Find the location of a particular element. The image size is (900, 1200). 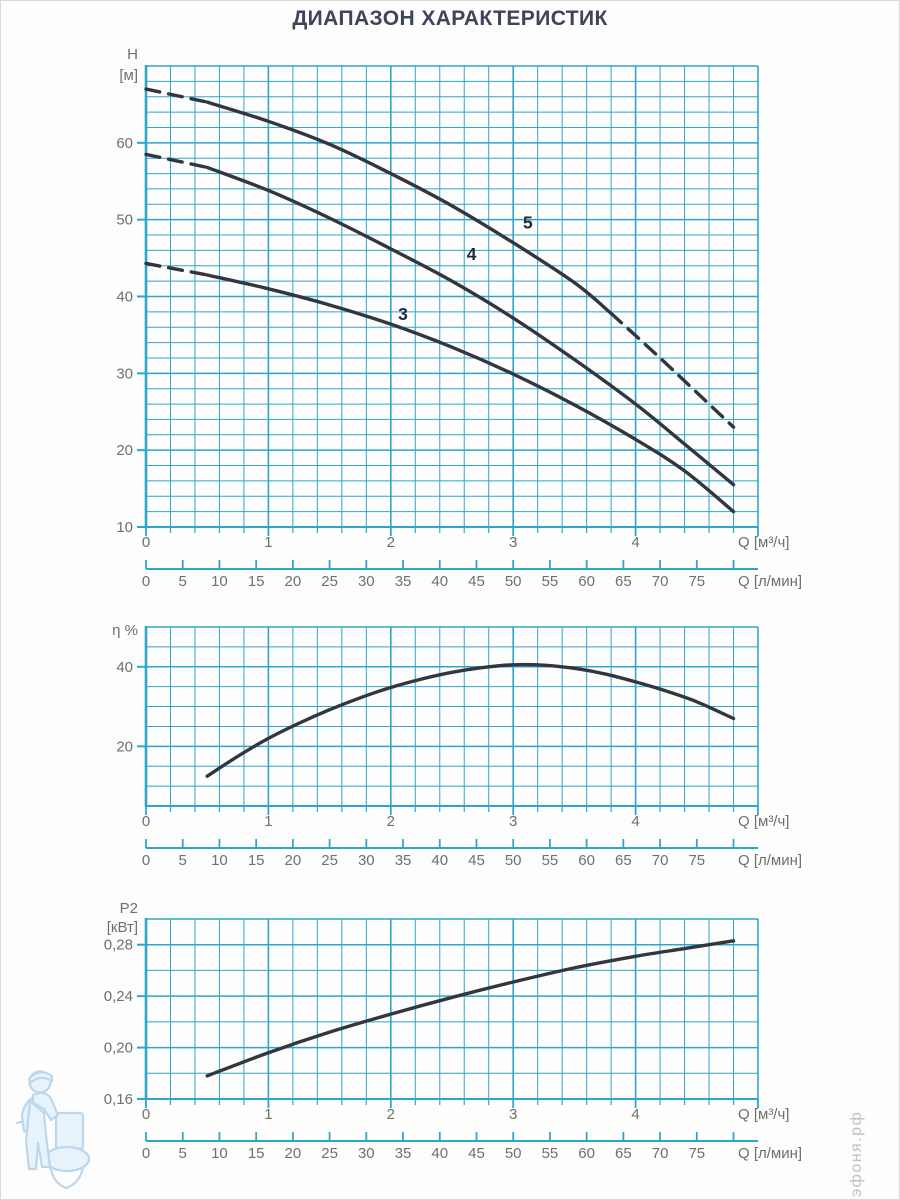

y-tick-label: 0,16 is located at coordinates (118, 1099).